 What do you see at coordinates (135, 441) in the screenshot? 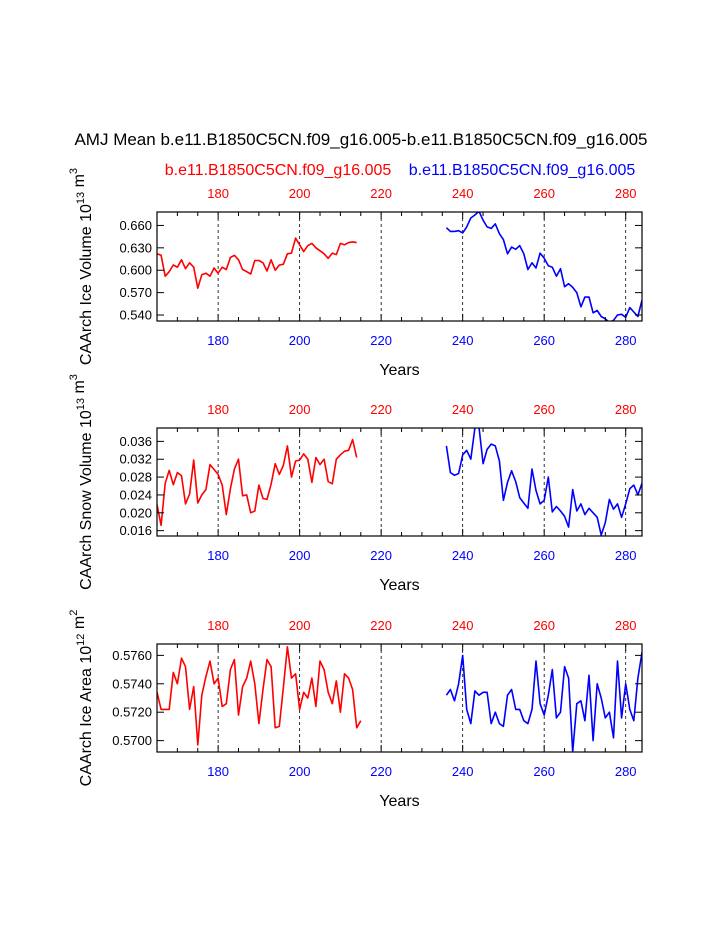
I see `y-tick-label: 0.036` at bounding box center [135, 441].